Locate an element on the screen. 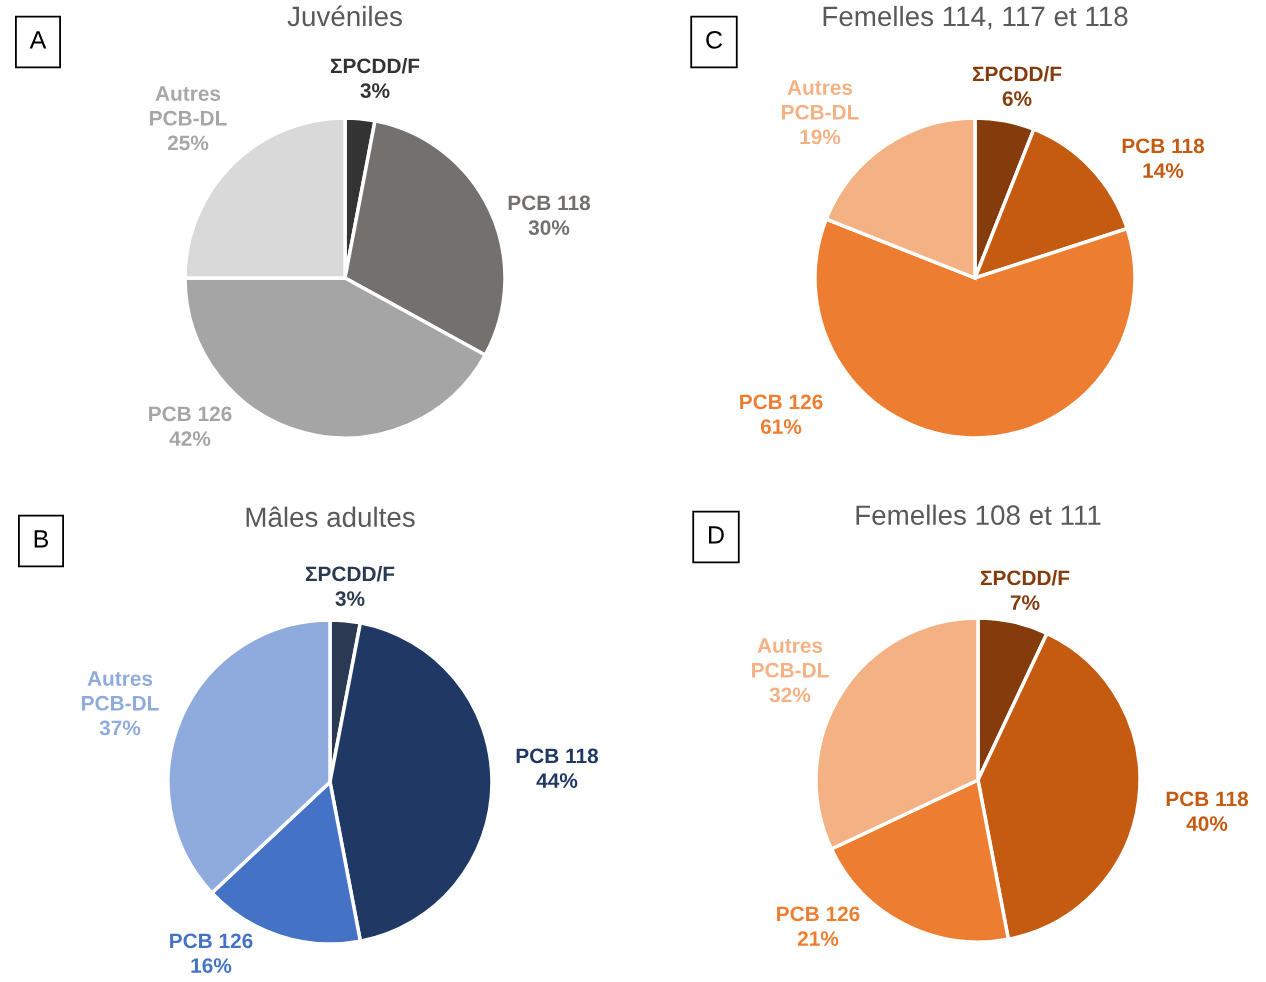 The height and width of the screenshot is (982, 1266). data-label: 37% is located at coordinates (120, 728).